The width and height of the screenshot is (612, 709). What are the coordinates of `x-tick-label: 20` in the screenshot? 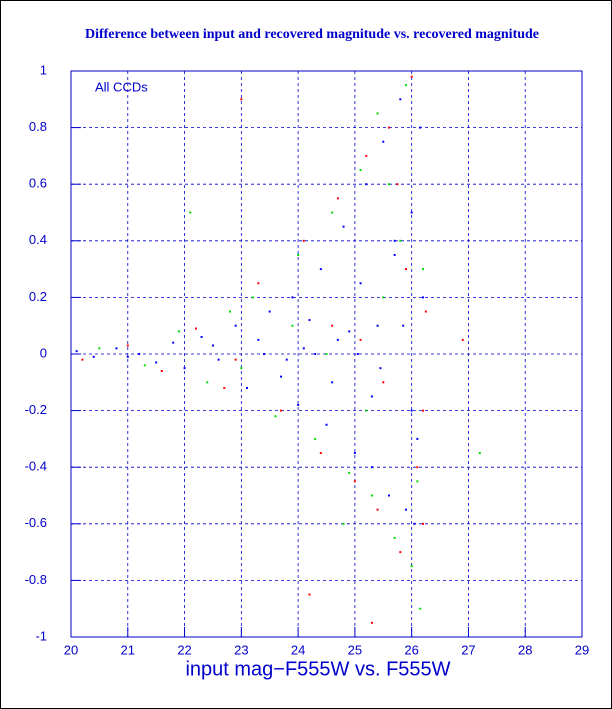 It's located at (71, 649).